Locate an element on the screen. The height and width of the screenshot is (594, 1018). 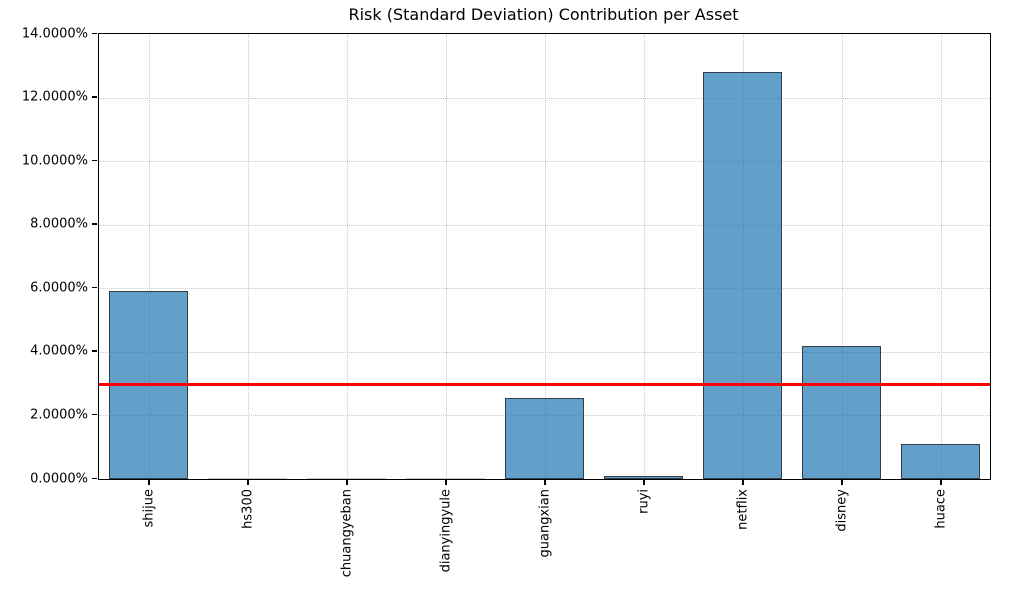
x-axis-tick-label: huace is located at coordinates (941, 509).